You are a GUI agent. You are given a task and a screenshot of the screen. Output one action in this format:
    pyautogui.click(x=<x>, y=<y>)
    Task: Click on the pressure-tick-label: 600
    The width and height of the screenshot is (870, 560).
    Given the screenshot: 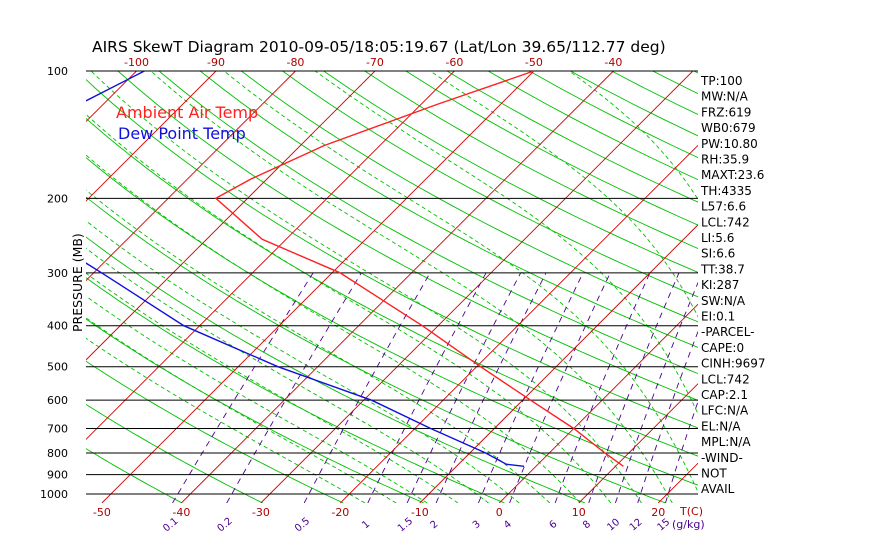 What is the action you would take?
    pyautogui.click(x=57, y=400)
    